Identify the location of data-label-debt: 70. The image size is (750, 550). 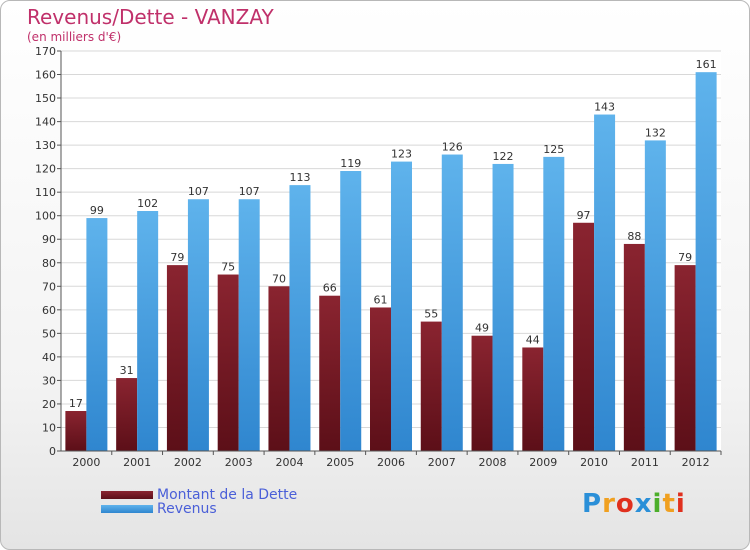
(279, 278).